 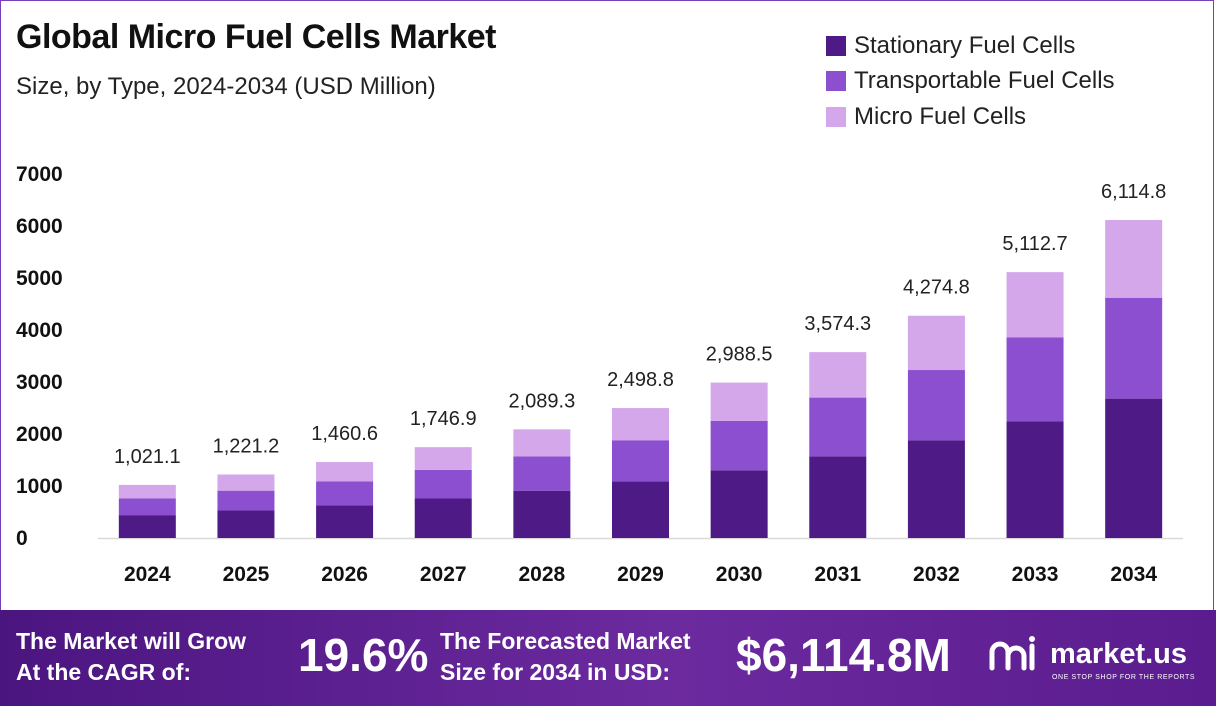 I want to click on x-tick-label: 2033, so click(x=1035, y=574).